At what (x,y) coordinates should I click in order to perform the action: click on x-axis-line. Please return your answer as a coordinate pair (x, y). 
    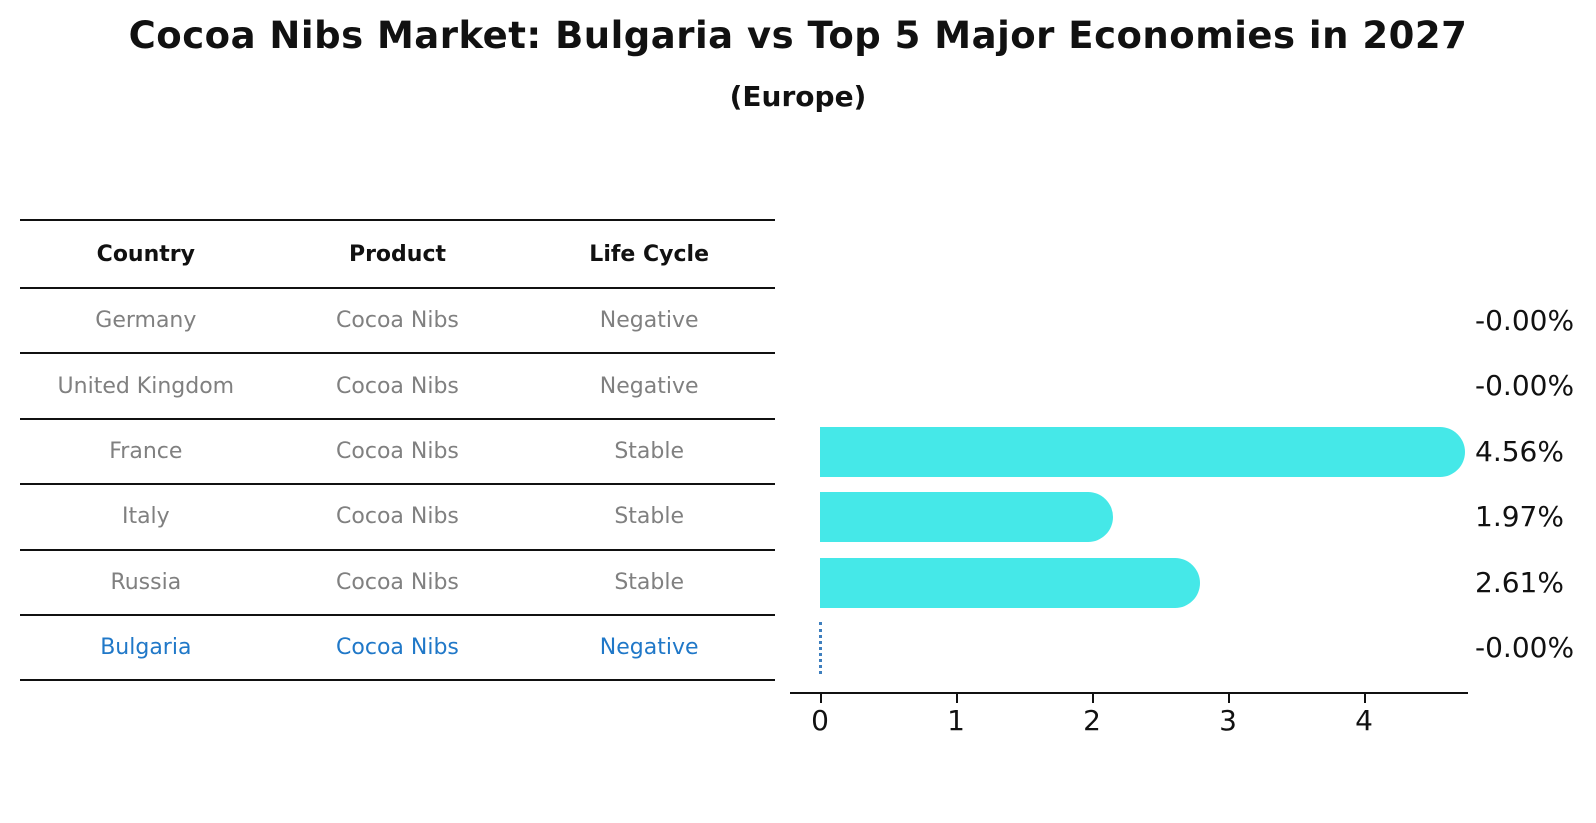
    Looking at the image, I should click on (1129, 693).